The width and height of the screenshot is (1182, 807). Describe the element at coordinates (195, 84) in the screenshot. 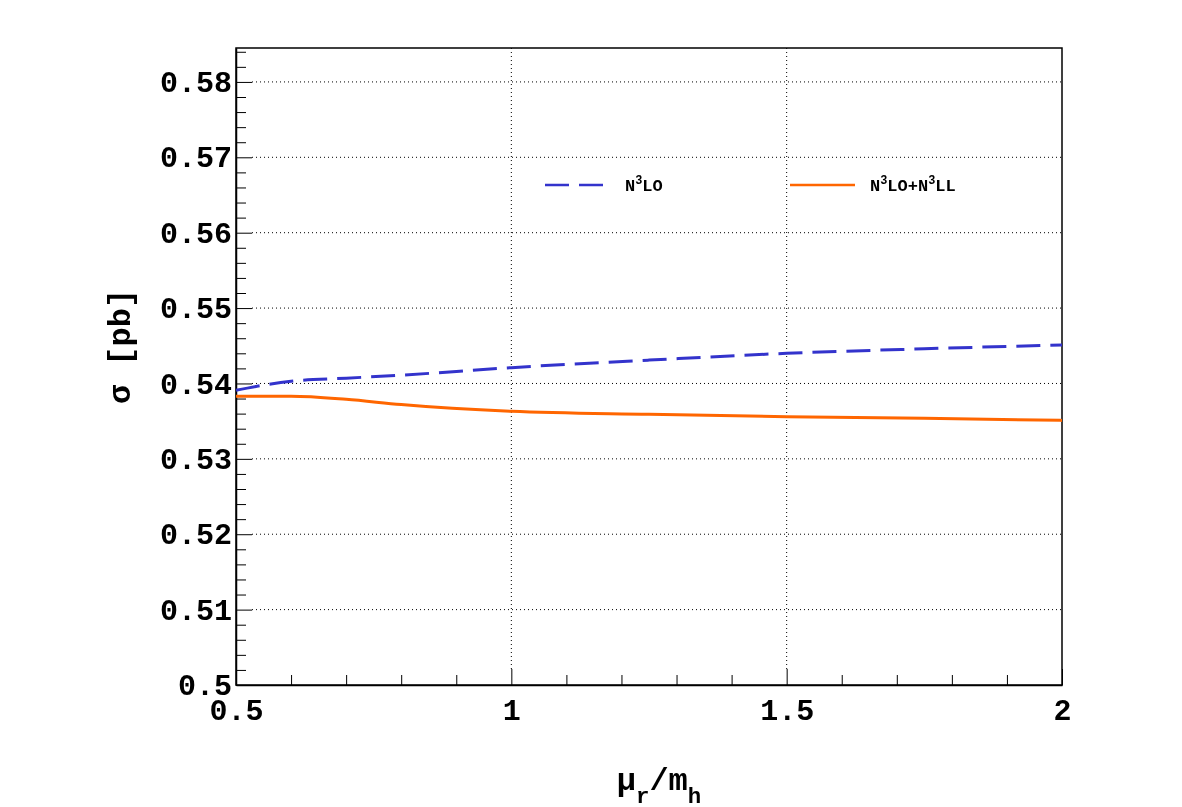

I see `y-tick-label: 0.58` at that location.